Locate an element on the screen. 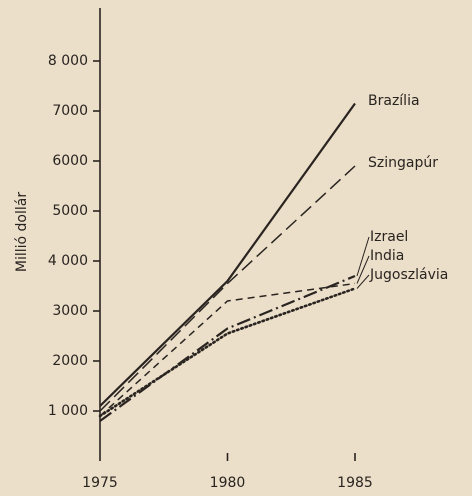 The image size is (472, 496). series-label: India is located at coordinates (387, 256).